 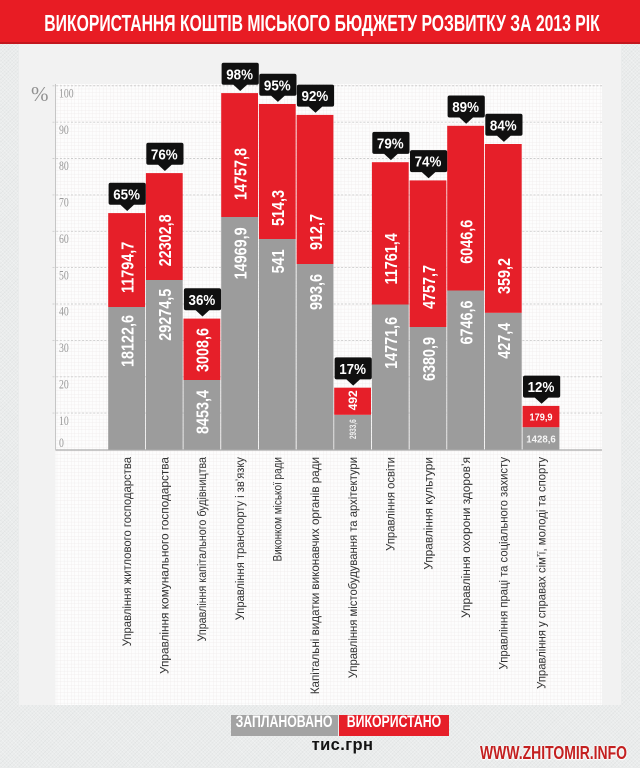 What do you see at coordinates (503, 126) in the screenshot?
I see `svg-text: 84%` at bounding box center [503, 126].